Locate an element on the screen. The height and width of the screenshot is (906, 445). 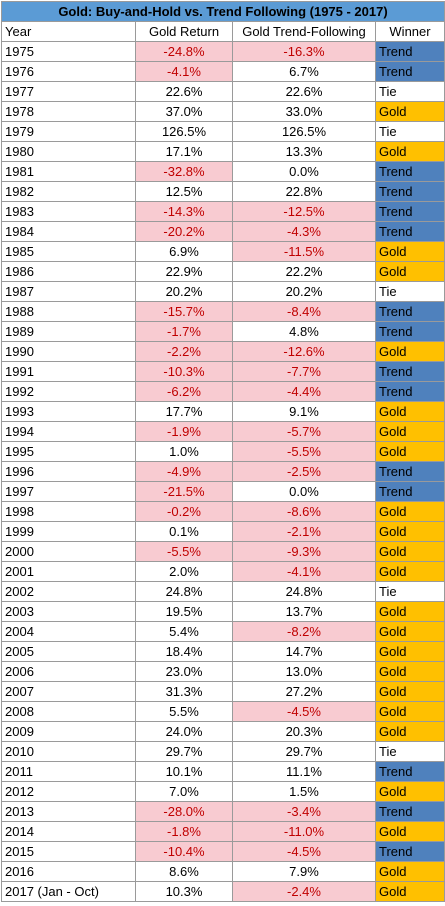
trend-following-cell: 126.5% is located at coordinates (304, 131).